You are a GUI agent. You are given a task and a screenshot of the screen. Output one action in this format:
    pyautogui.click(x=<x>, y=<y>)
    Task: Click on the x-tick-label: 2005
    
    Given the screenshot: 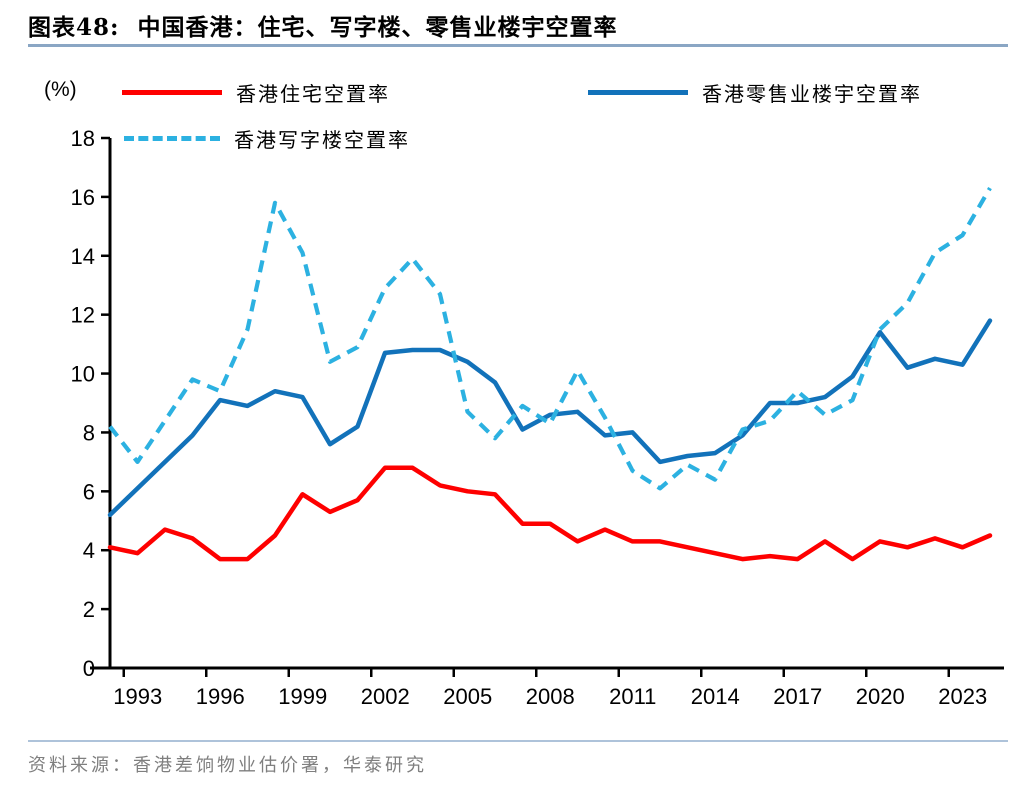 What is the action you would take?
    pyautogui.click(x=467, y=696)
    